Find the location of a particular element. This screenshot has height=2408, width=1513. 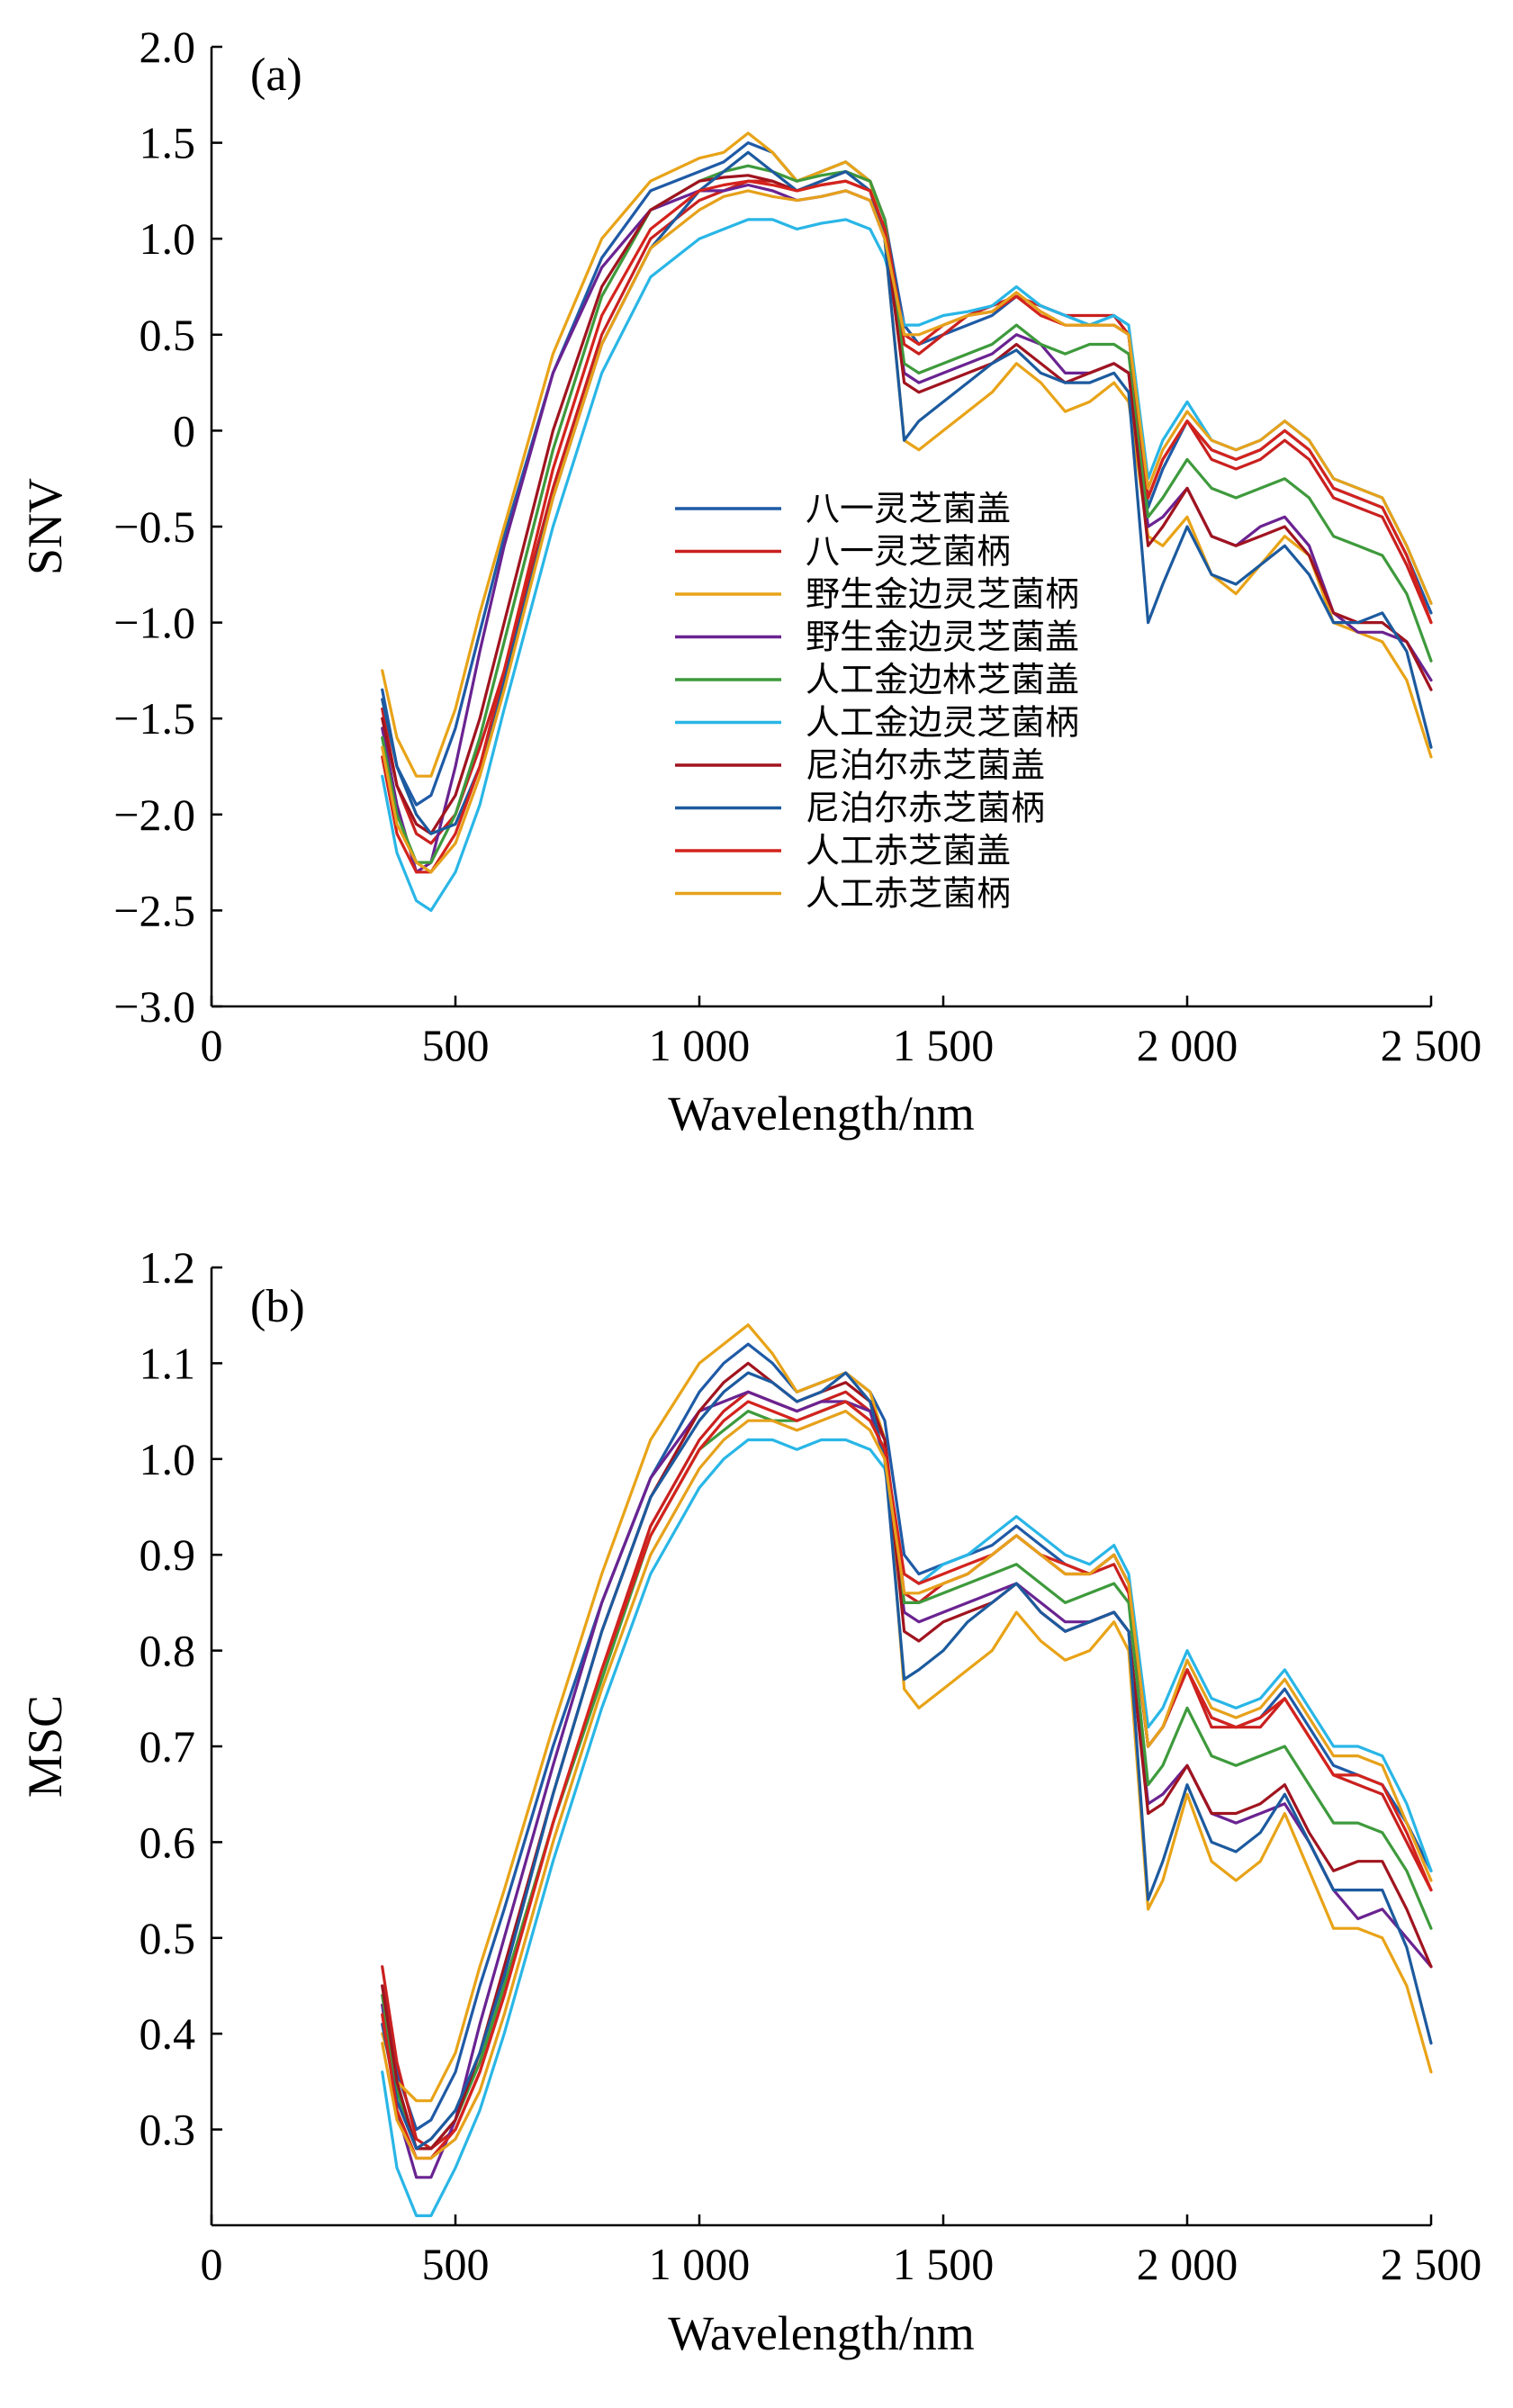

y-tick-label: 0 is located at coordinates (184, 430).